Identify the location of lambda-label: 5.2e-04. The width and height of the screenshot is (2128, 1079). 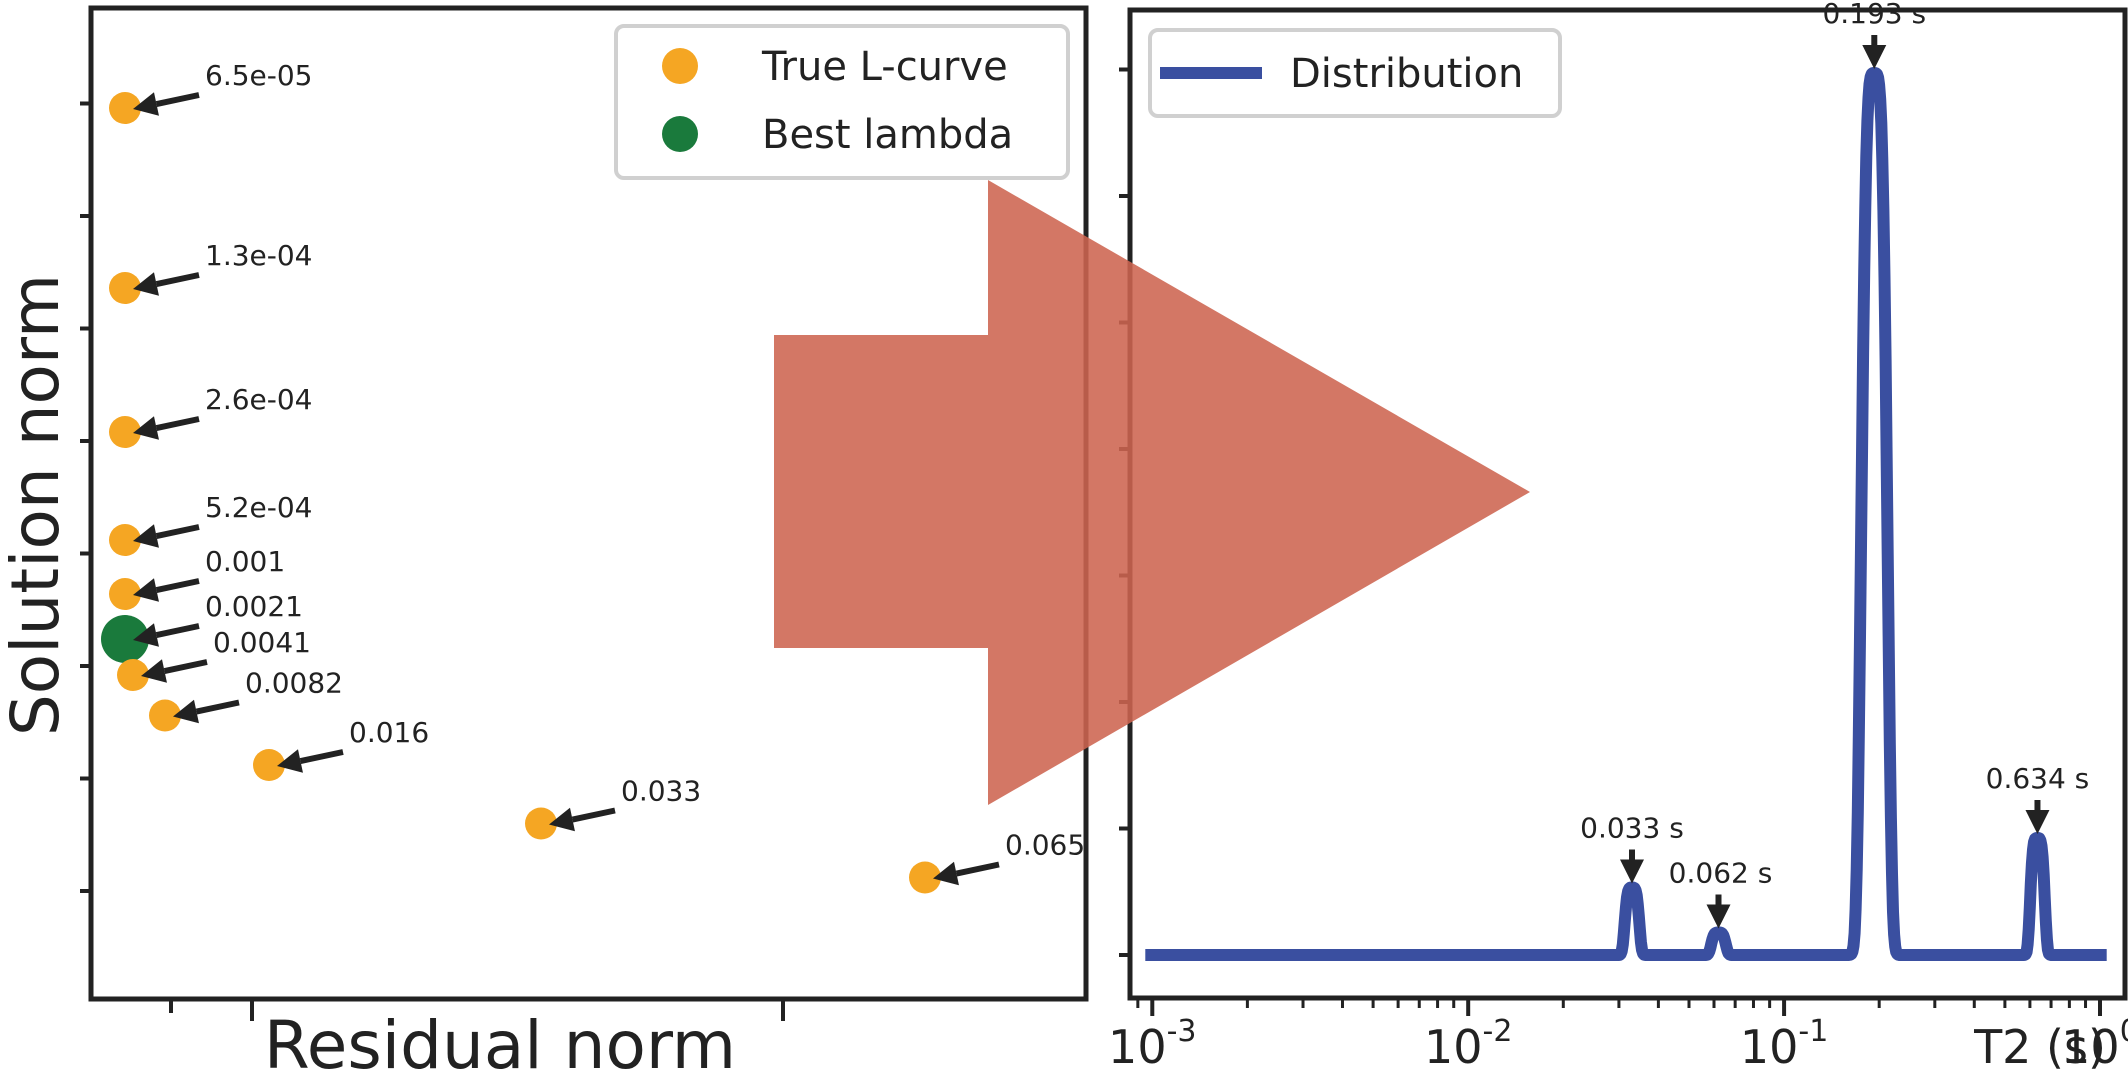
(259, 507).